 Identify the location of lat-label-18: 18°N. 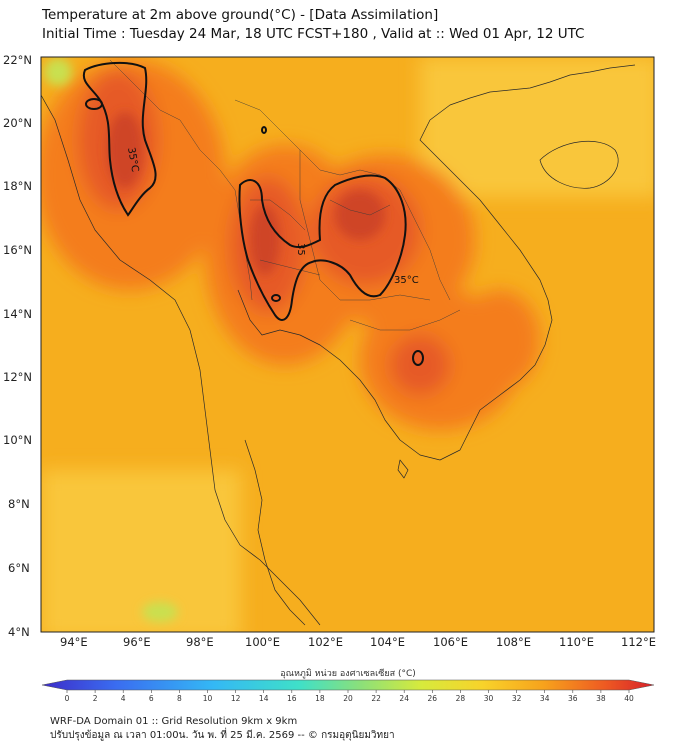
(17, 186).